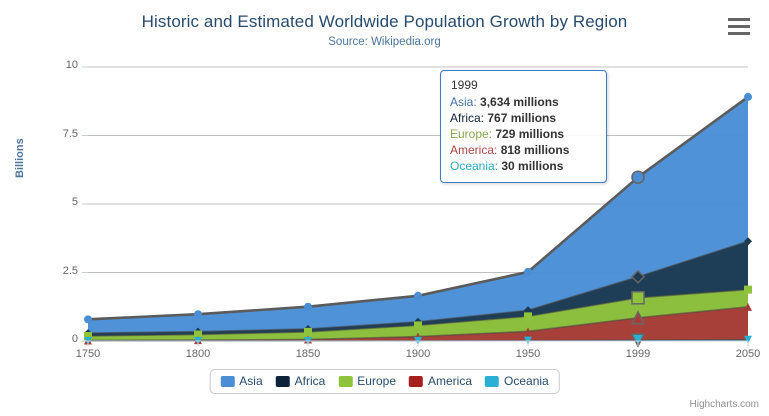 The width and height of the screenshot is (769, 416). I want to click on area-america, so click(418, 323).